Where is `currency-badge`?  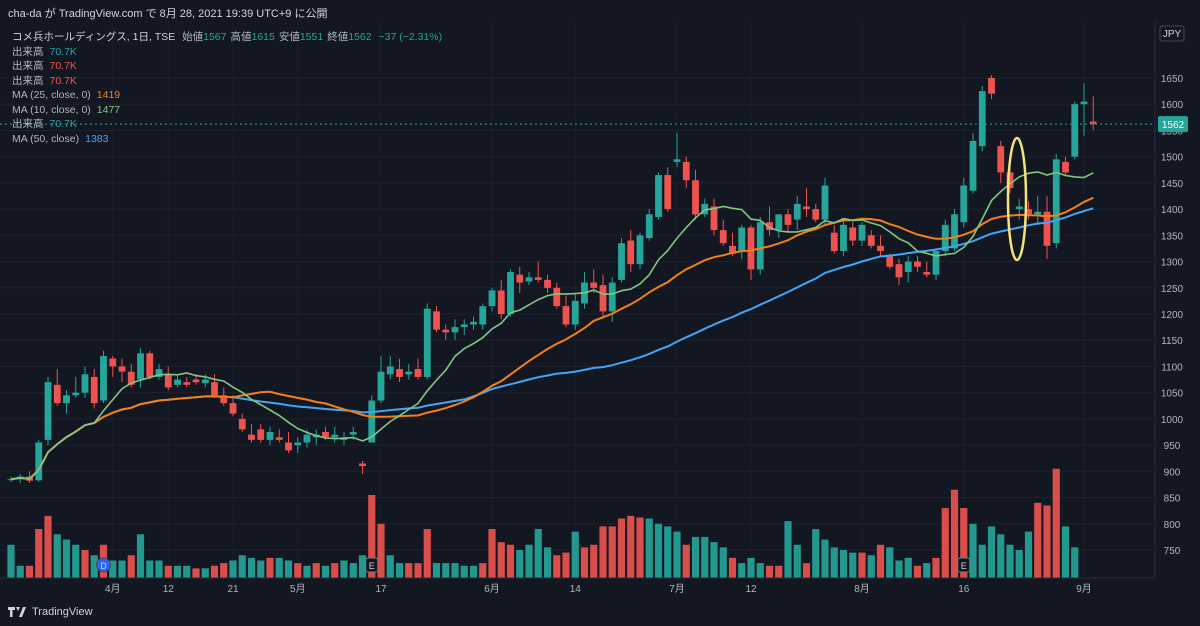
currency-badge is located at coordinates (1172, 33).